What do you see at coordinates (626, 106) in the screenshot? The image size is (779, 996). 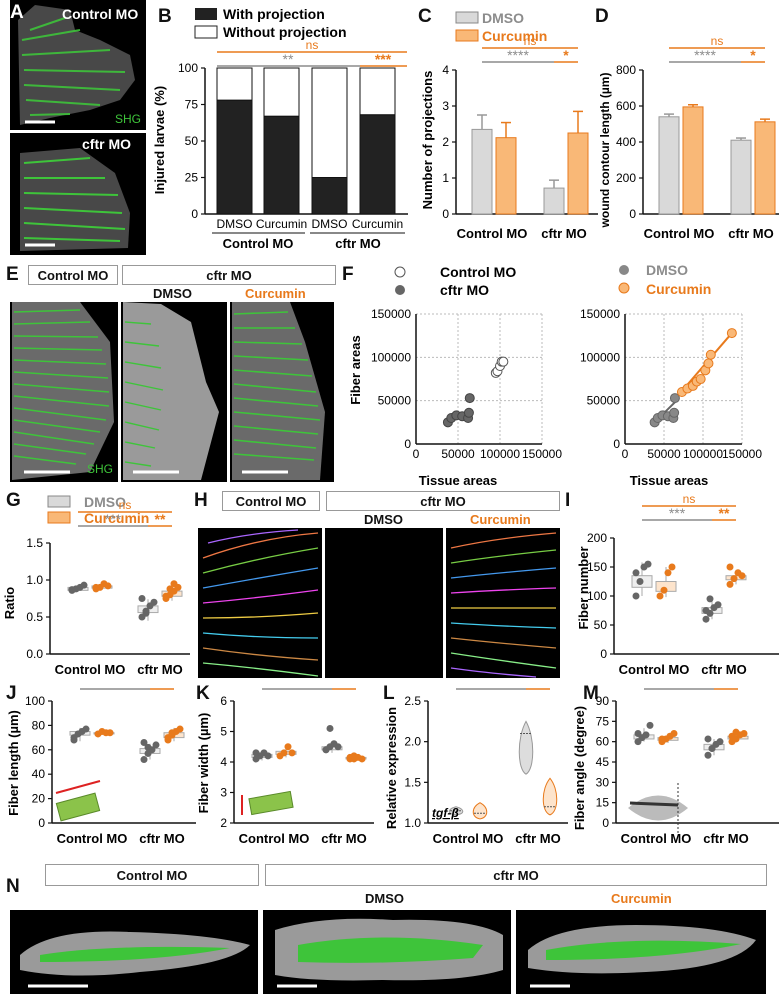 I see `y-tick-label: 600` at bounding box center [626, 106].